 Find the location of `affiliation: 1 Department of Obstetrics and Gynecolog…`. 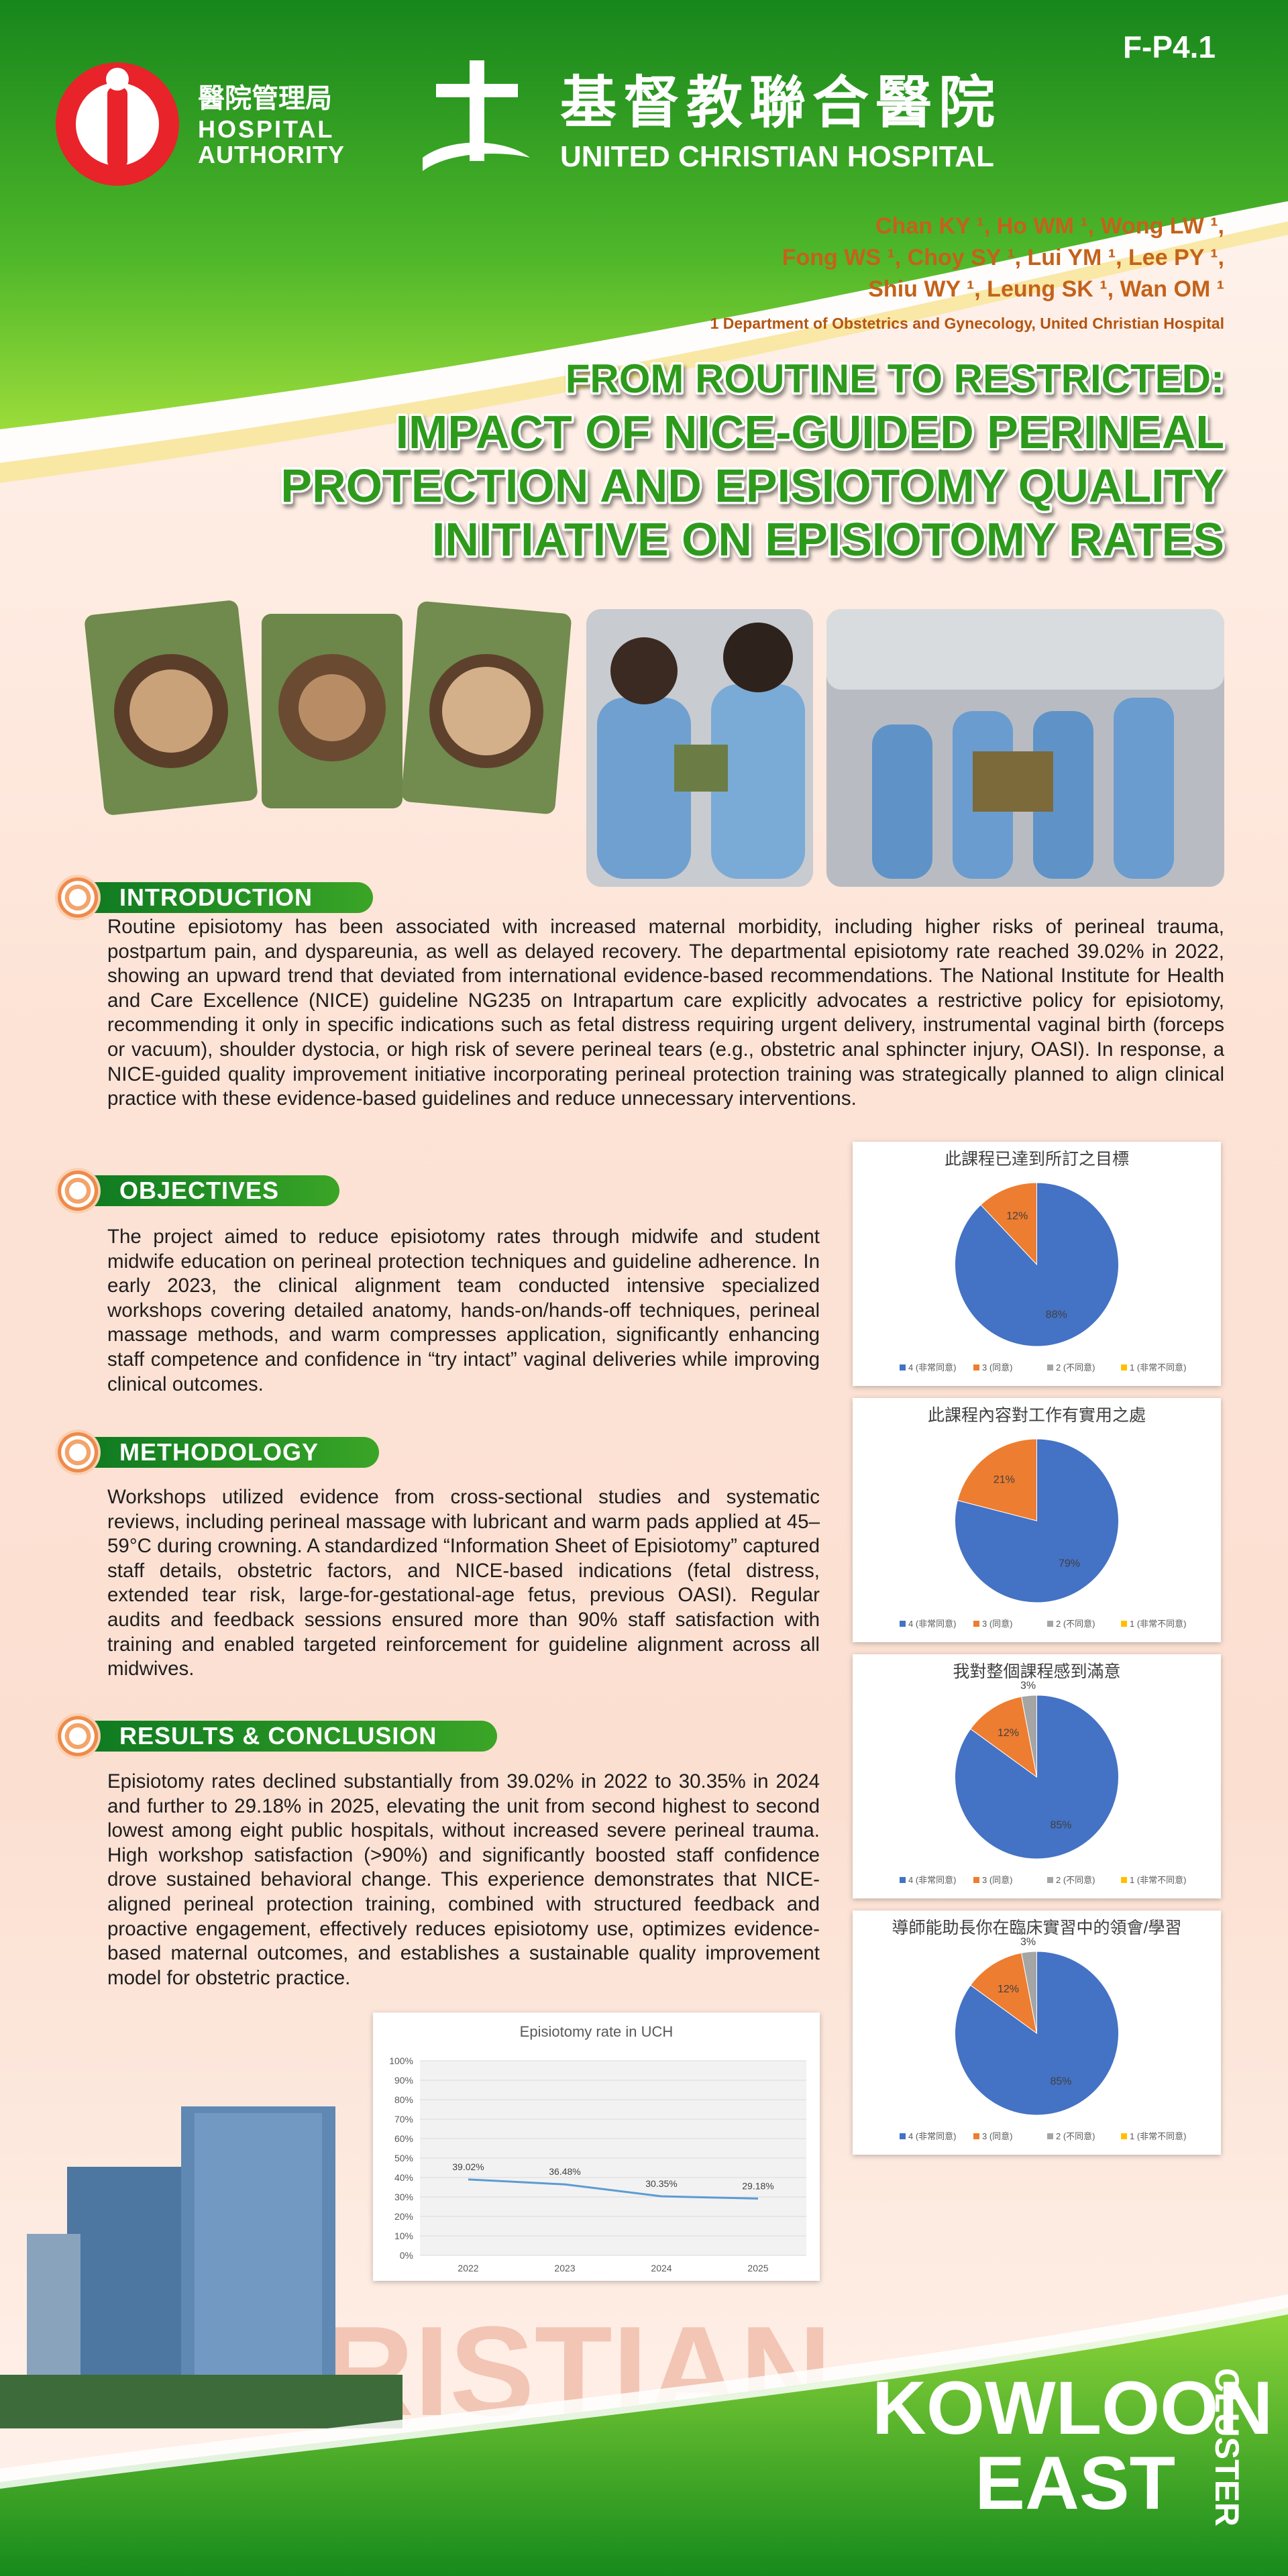

affiliation: 1 Department of Obstetrics and Gynecolog… is located at coordinates (967, 323).